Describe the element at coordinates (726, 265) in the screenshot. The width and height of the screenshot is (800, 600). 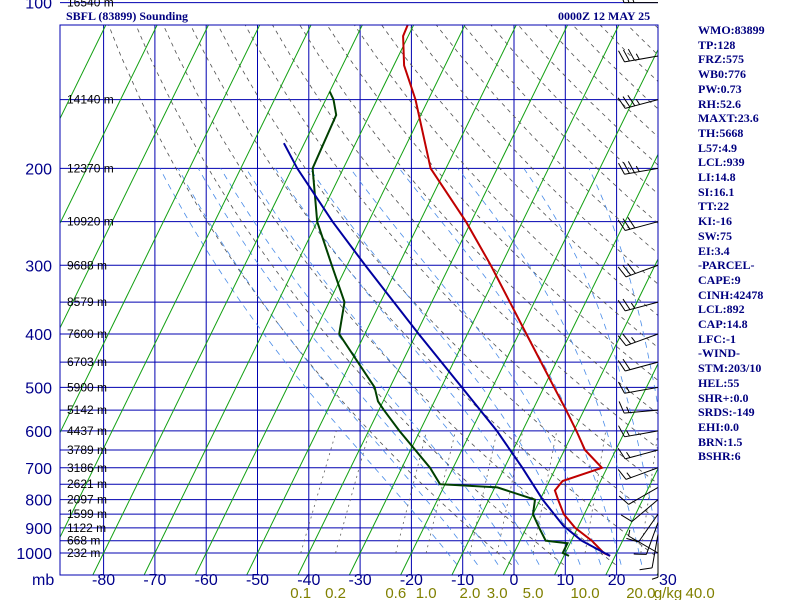
I see `index-item: -PARCEL-` at that location.